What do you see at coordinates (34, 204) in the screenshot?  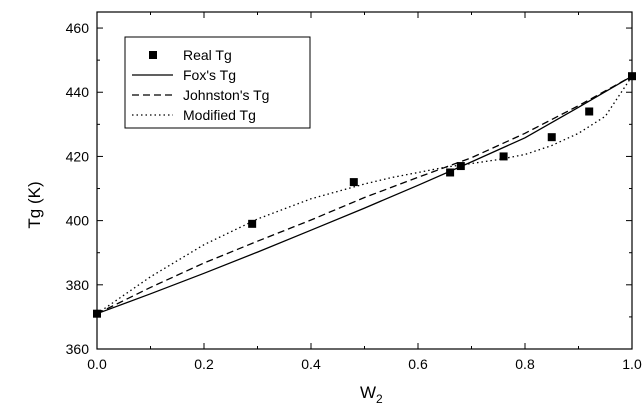 I see `y-axis-label: Tg (K)` at bounding box center [34, 204].